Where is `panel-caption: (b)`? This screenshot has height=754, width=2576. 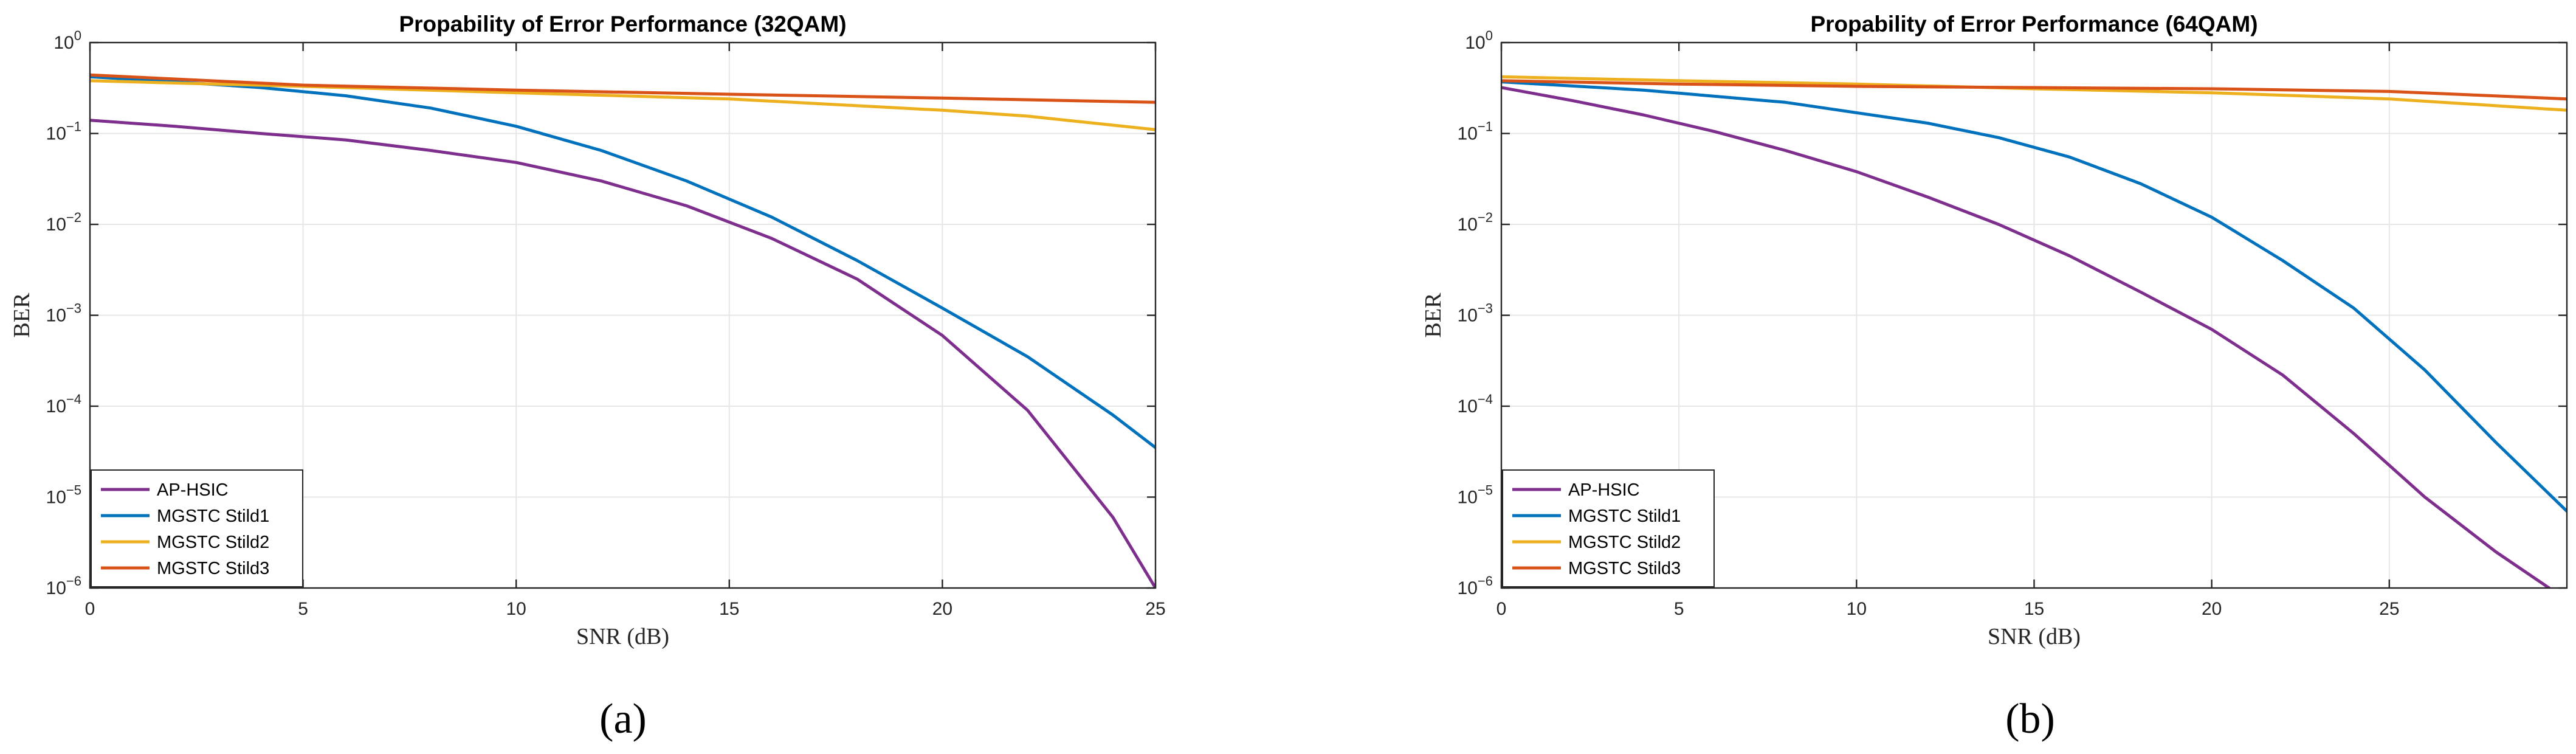 panel-caption: (b) is located at coordinates (2030, 719).